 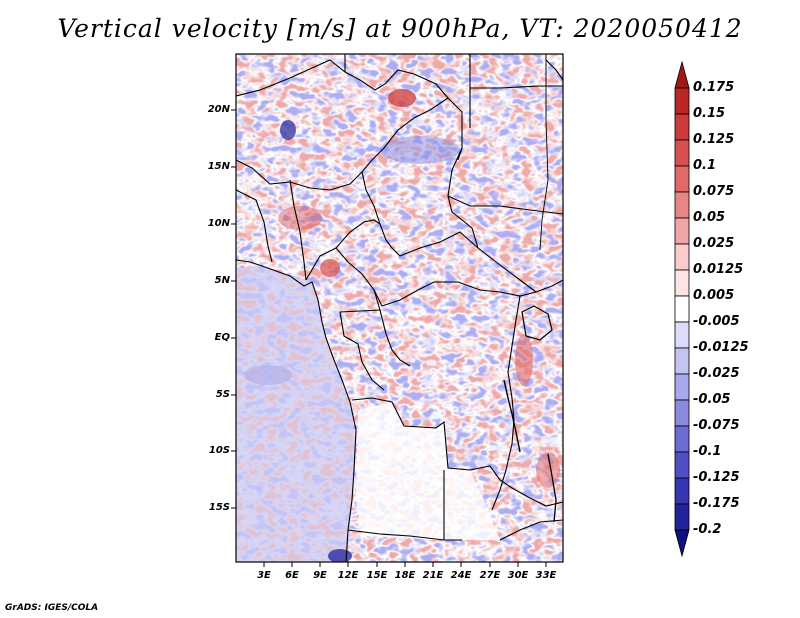 What do you see at coordinates (222, 394) in the screenshot?
I see `lat-label-5s: 5S` at bounding box center [222, 394].